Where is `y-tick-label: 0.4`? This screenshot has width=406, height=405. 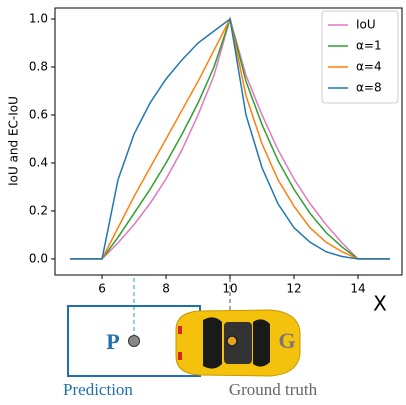 y-tick-label: 0.4 is located at coordinates (38, 162).